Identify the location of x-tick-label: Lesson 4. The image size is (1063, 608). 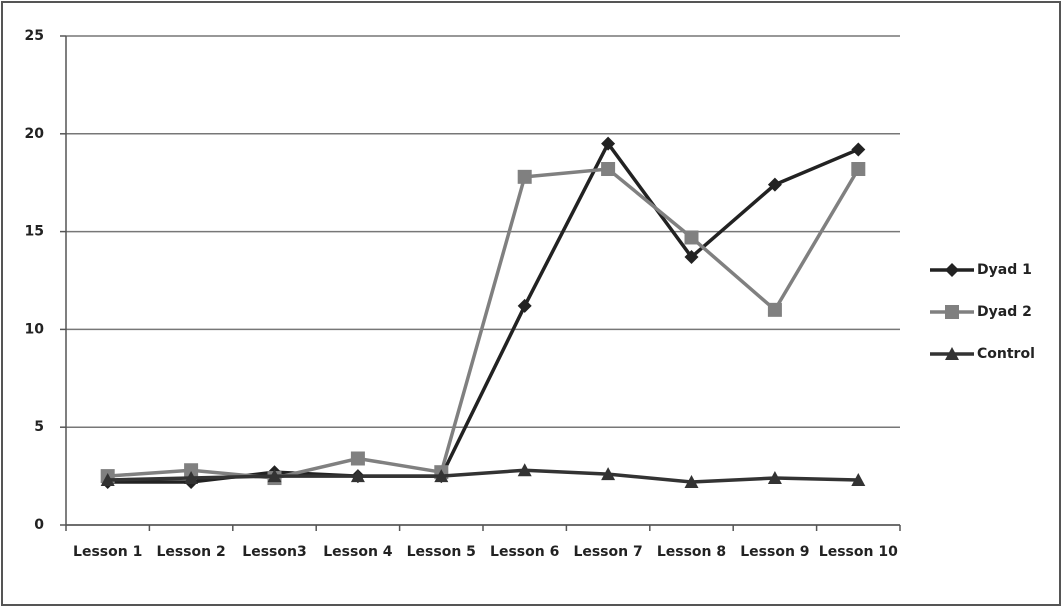
(358, 552).